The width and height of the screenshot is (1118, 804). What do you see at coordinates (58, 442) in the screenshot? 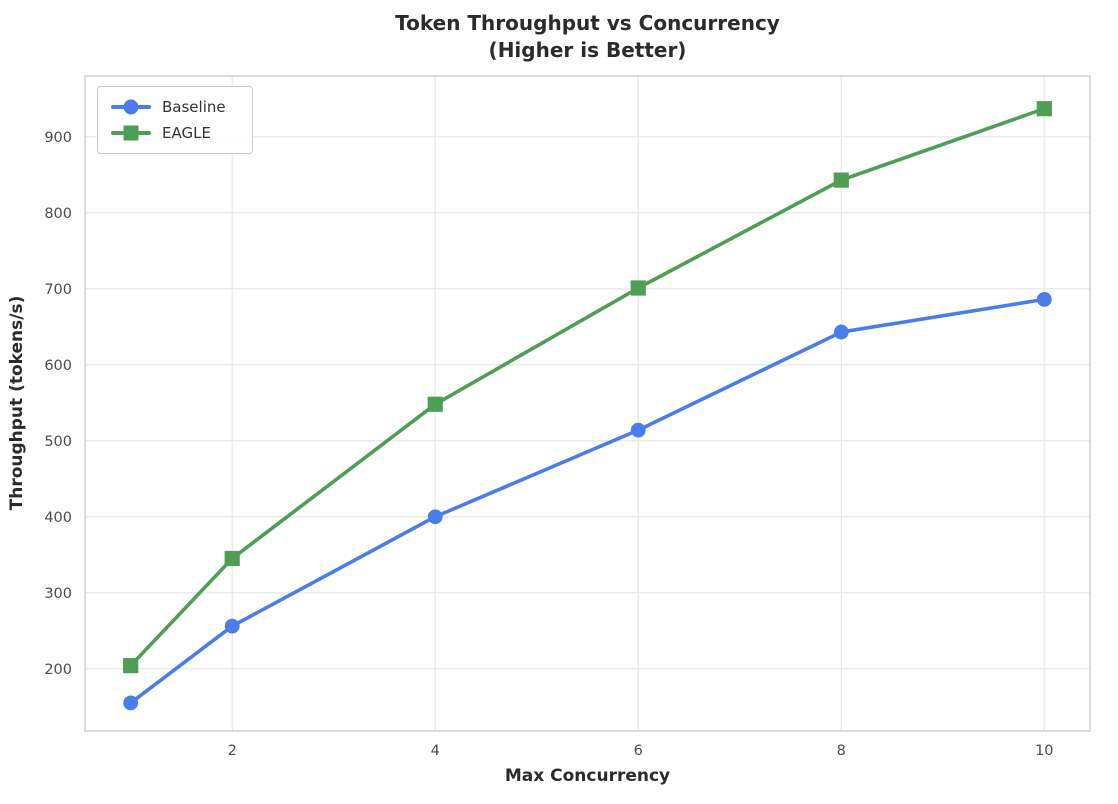
I see `y-tick-label-500: 500` at bounding box center [58, 442].